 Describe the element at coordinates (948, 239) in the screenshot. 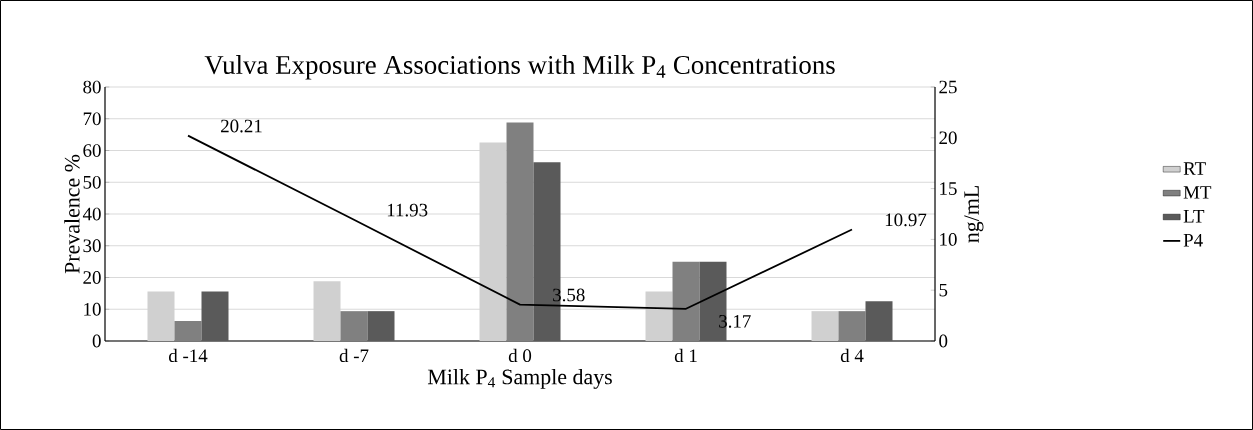

I see `y2-tick-label: 10` at that location.